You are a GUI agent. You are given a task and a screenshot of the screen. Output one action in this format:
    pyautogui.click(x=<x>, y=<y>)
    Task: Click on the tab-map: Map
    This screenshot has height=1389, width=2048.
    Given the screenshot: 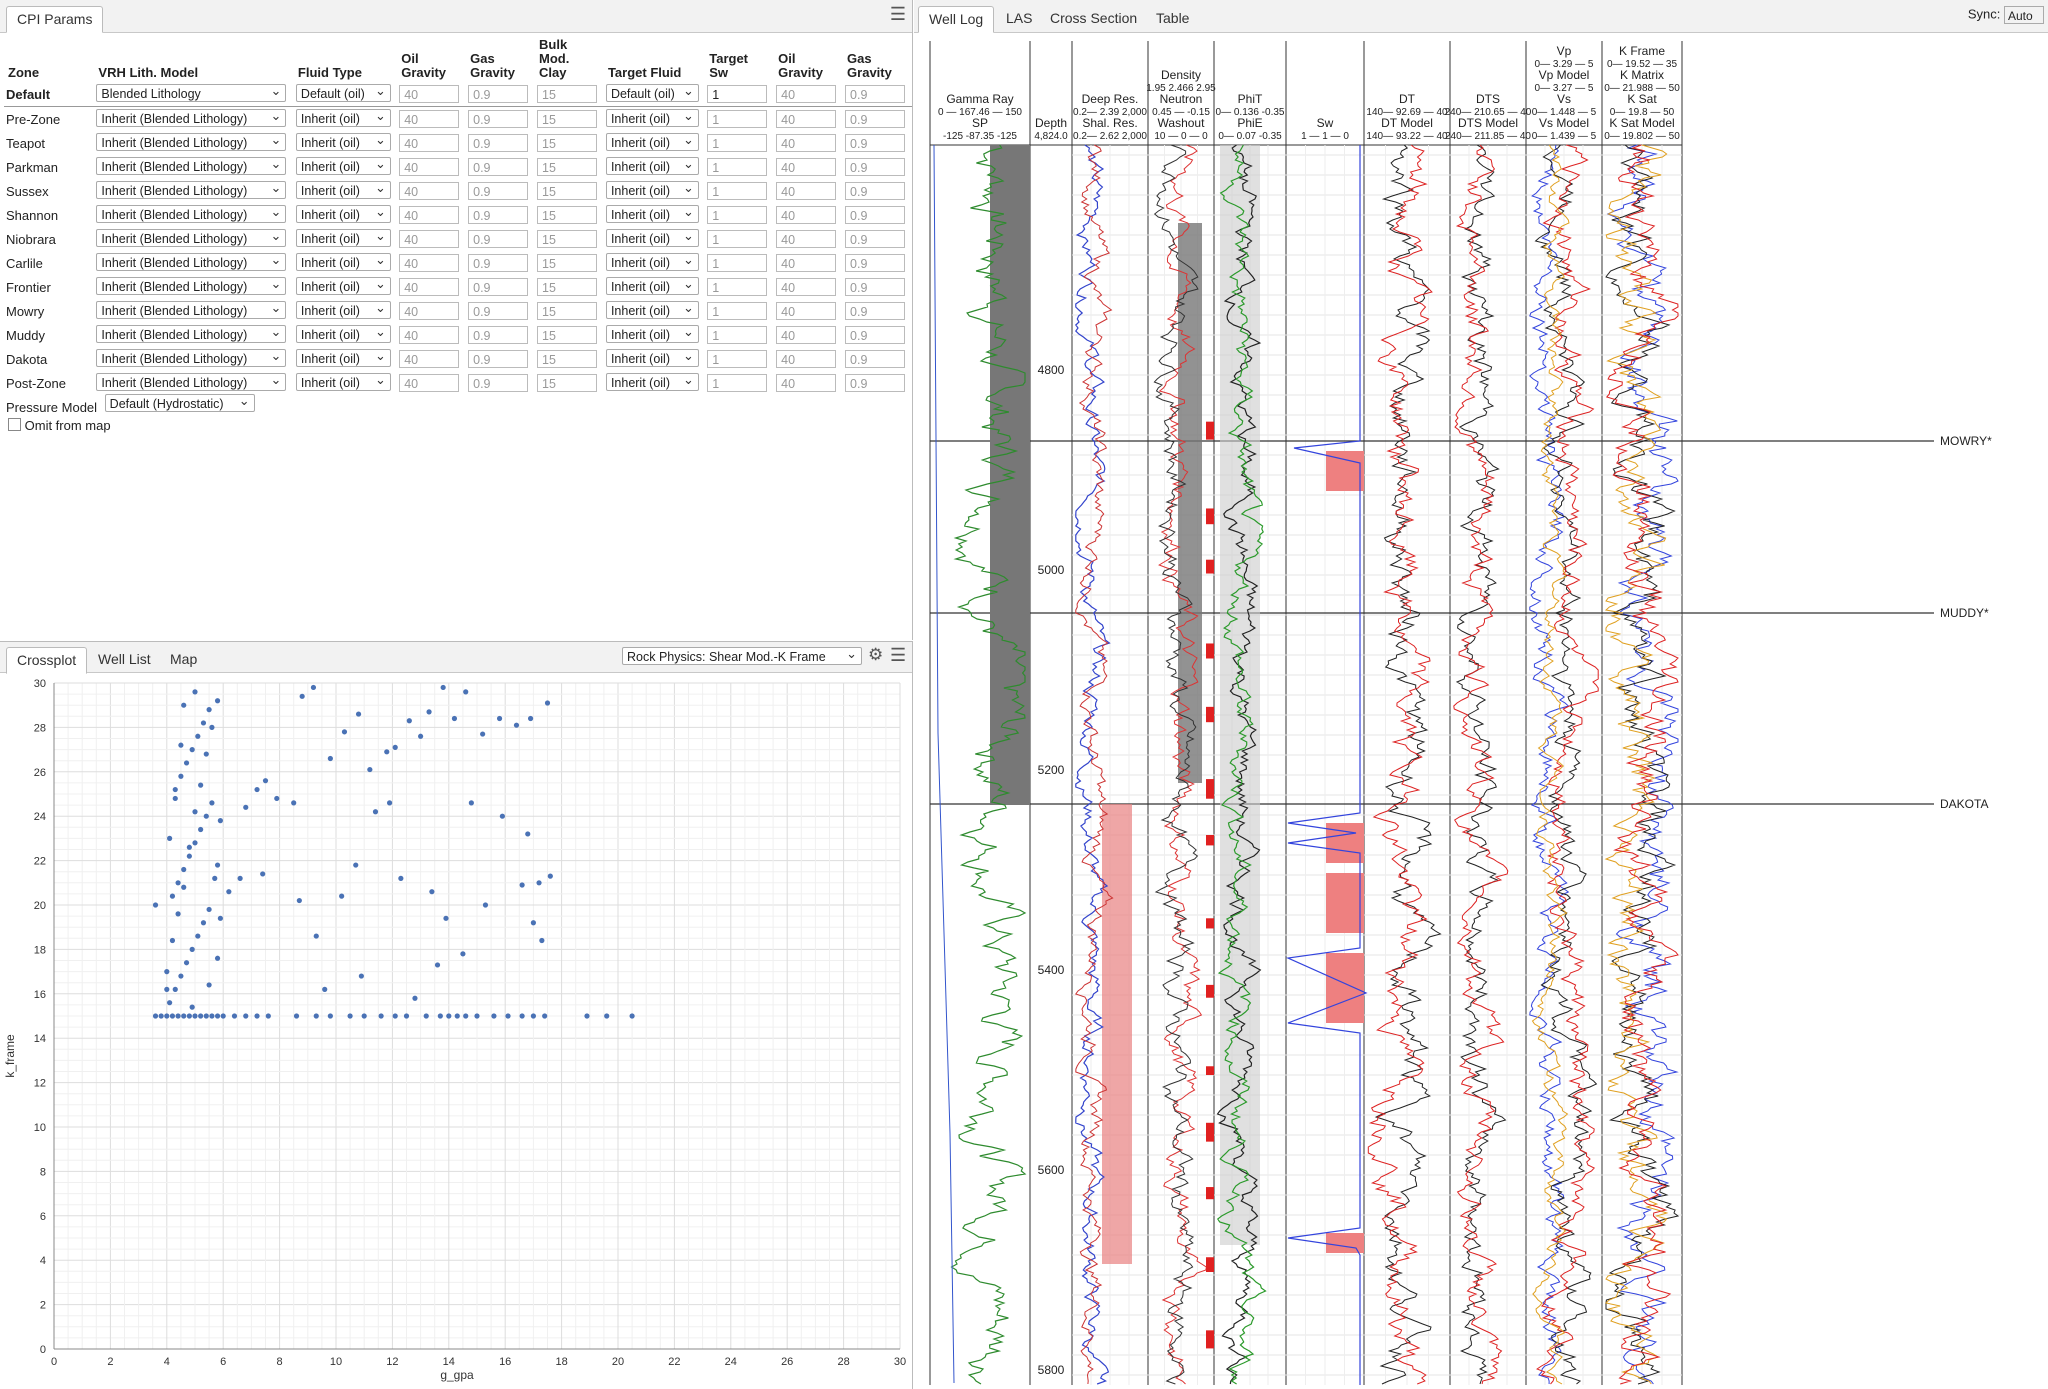 What is the action you would take?
    pyautogui.click(x=184, y=659)
    